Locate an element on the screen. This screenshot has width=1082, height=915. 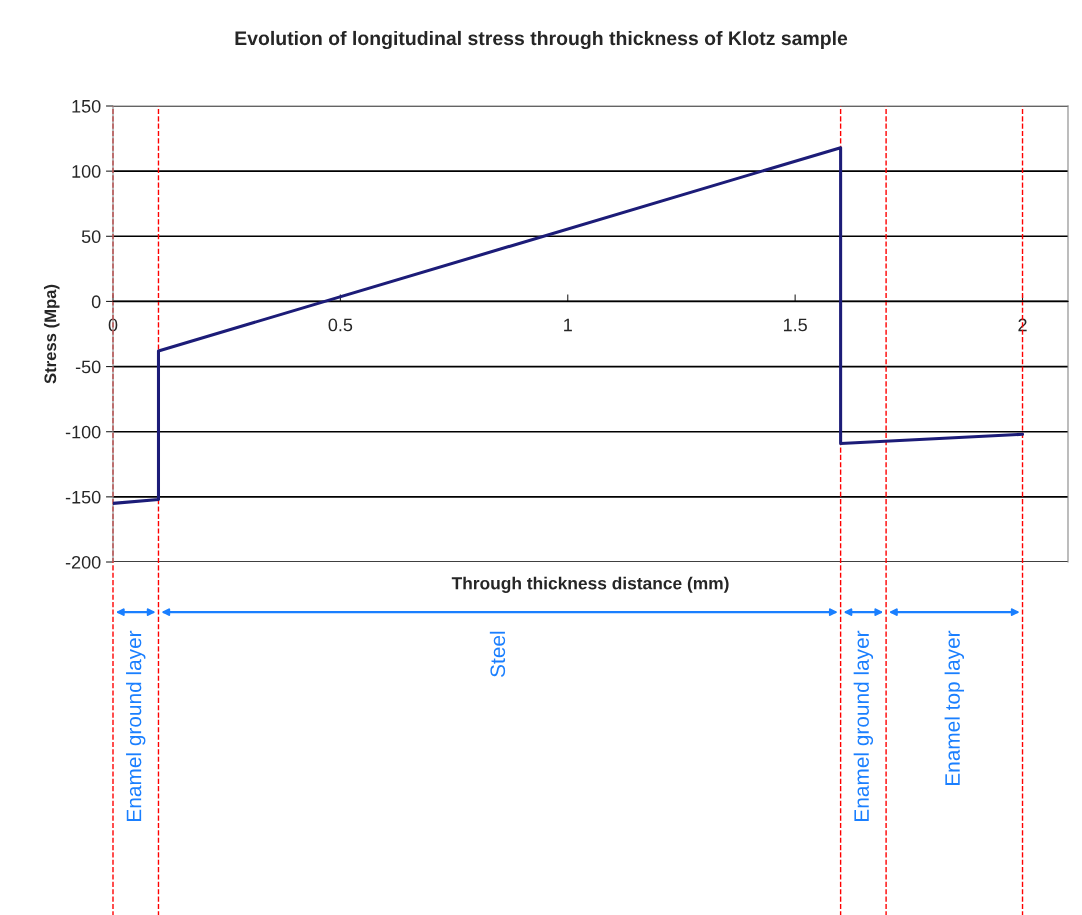
y-tick-label: -200 is located at coordinates (83, 562).